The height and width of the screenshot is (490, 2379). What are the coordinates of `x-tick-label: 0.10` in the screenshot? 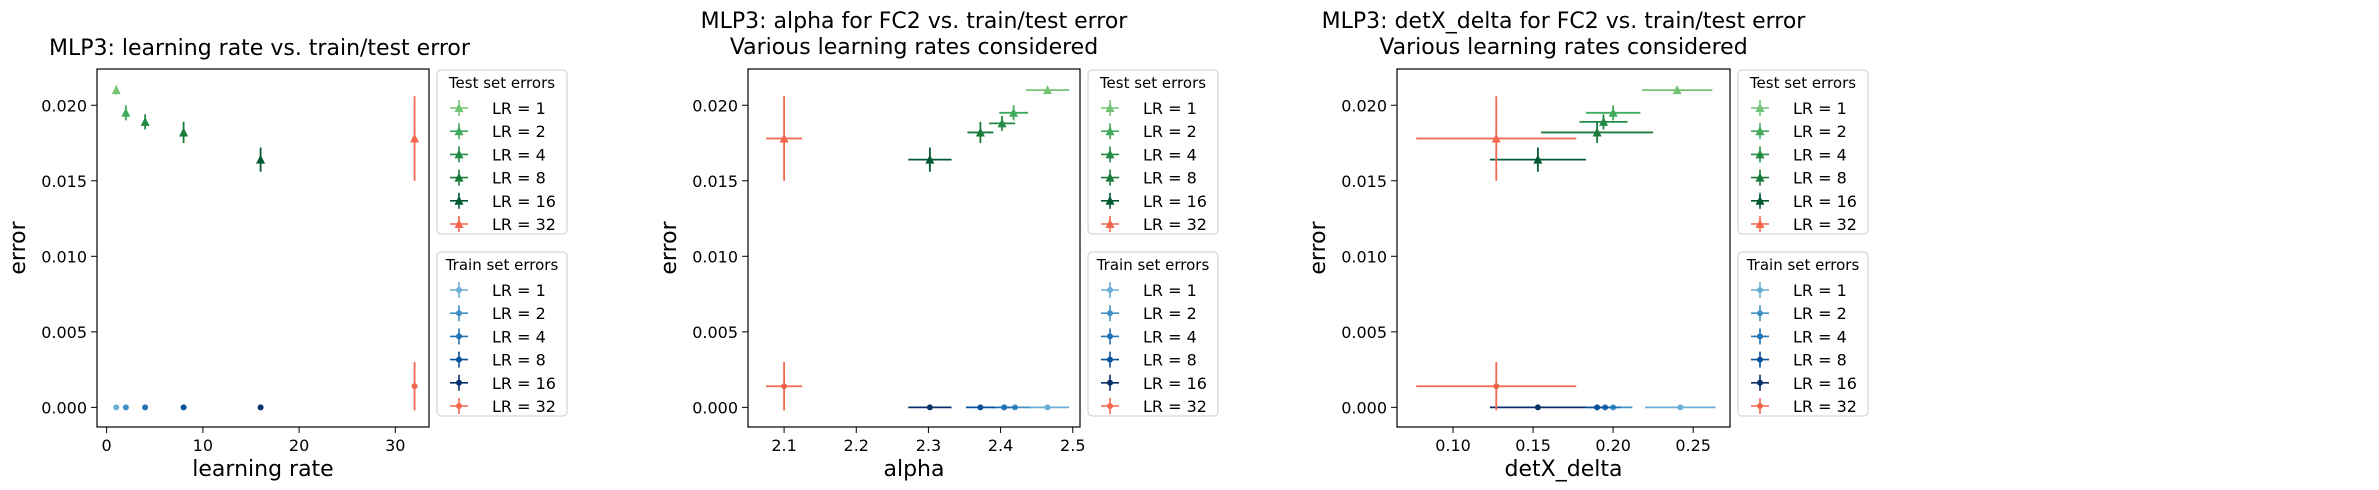 It's located at (1453, 445).